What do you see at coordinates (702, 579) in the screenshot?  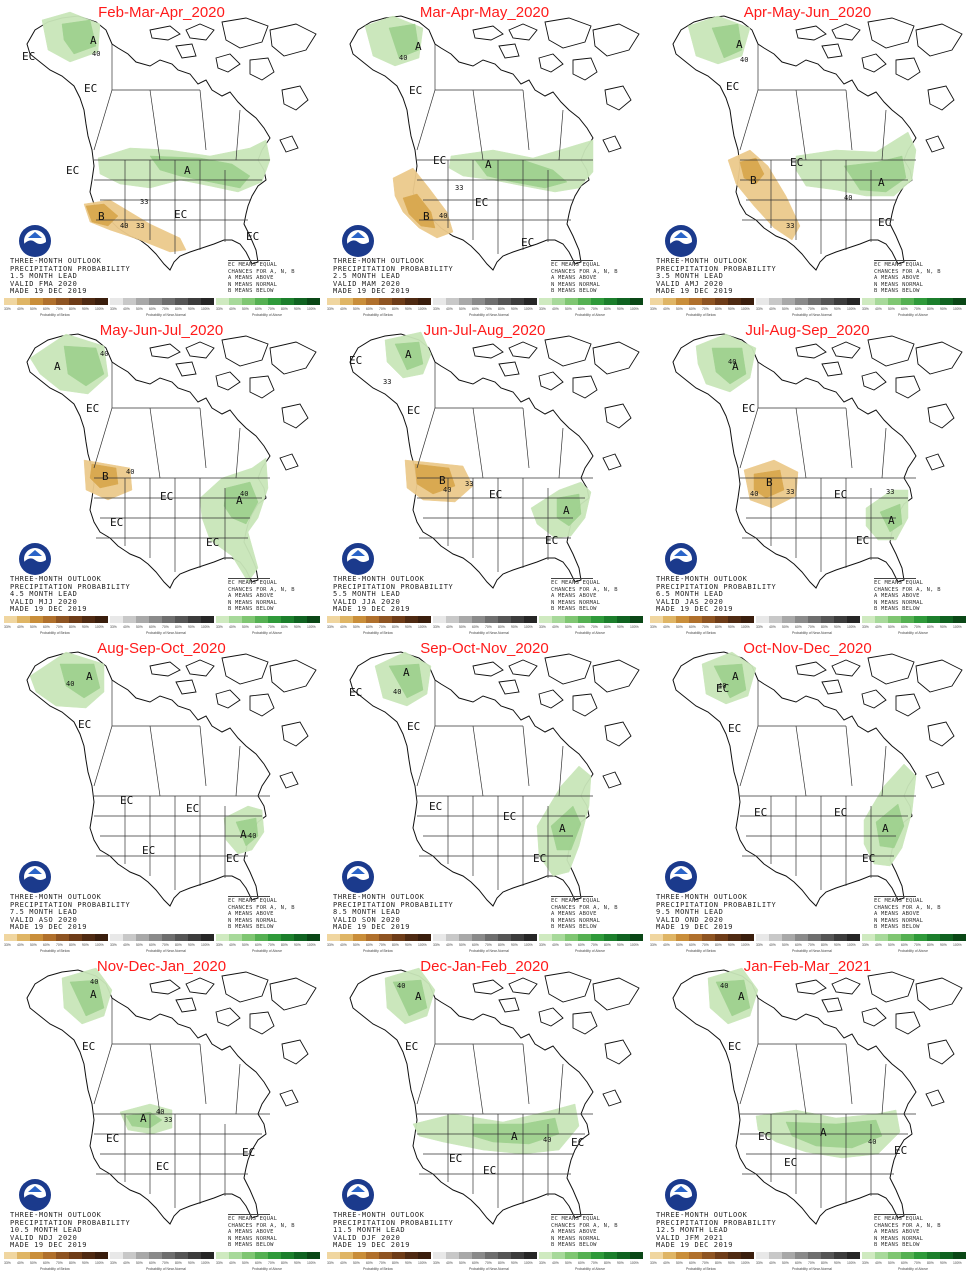 I see `outlook-type: THREE-MONTH OUTLOOK` at bounding box center [702, 579].